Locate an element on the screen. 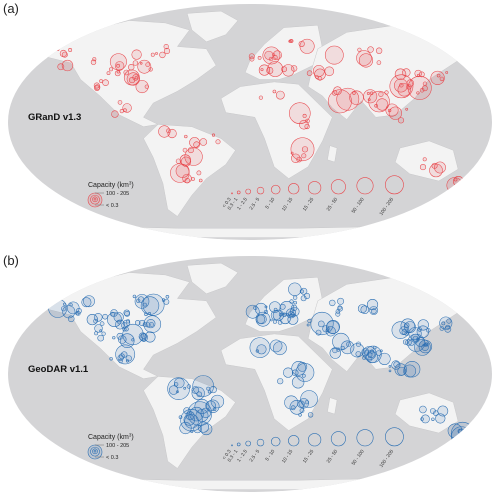 This screenshot has height=500, width=500. panel-b-letter: (b) is located at coordinates (11, 260).